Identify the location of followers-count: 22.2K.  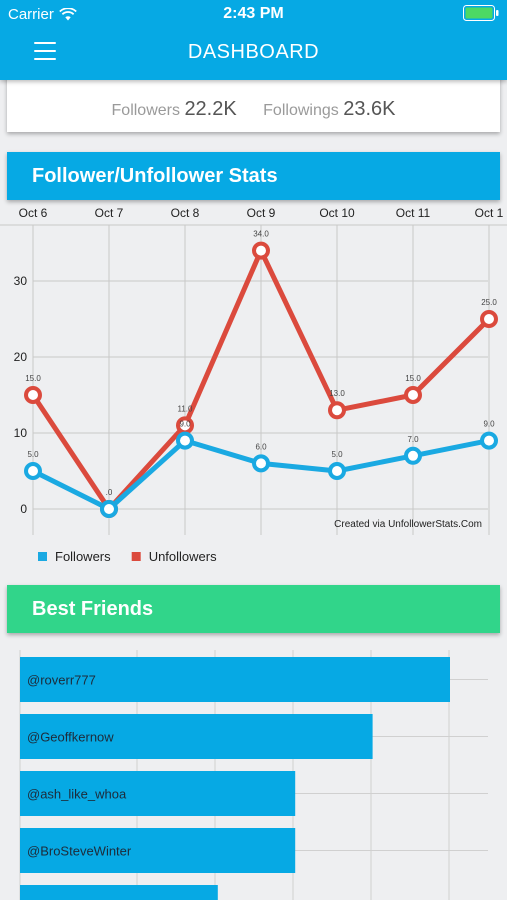
(210, 109).